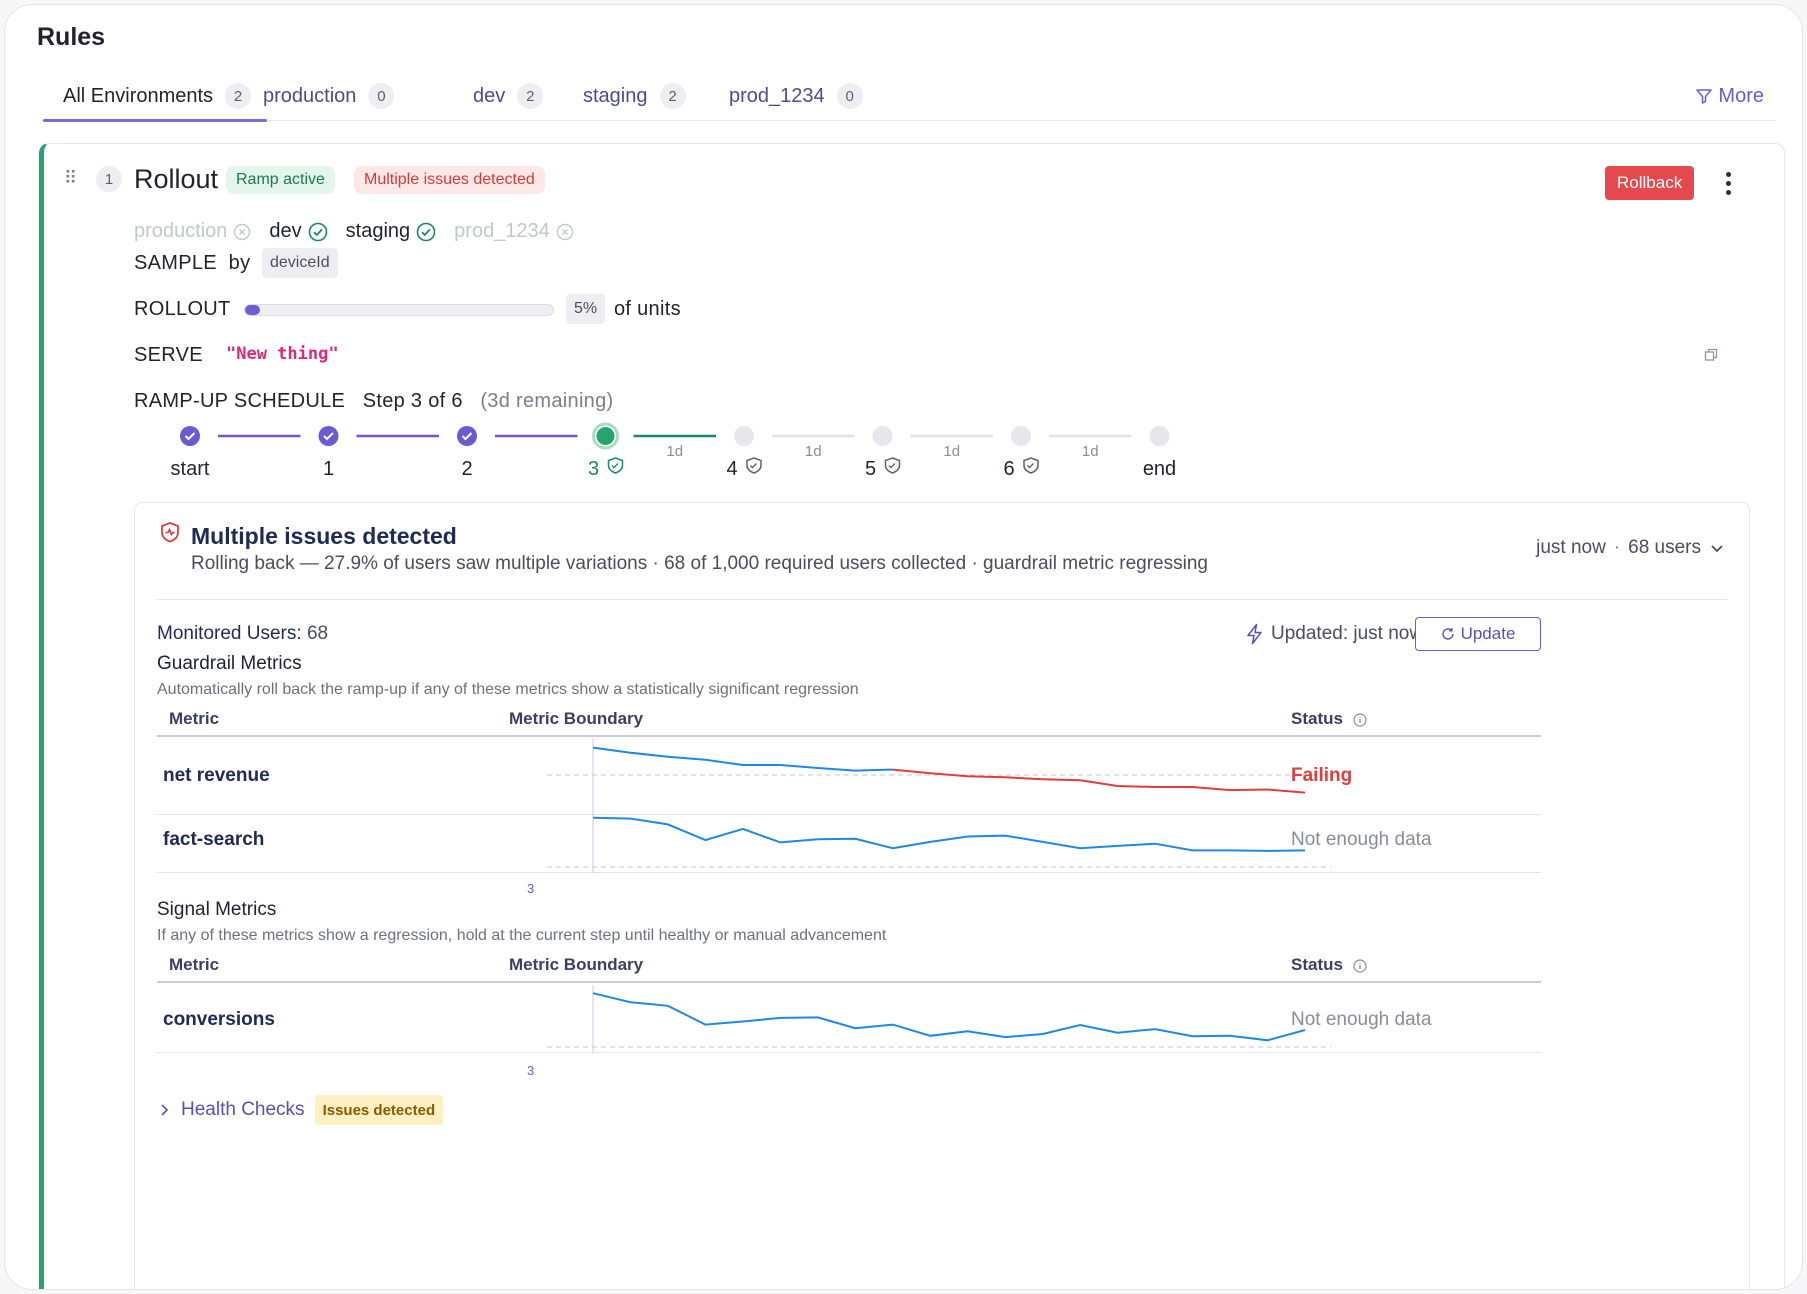  I want to click on step-label: 2, so click(466, 469).